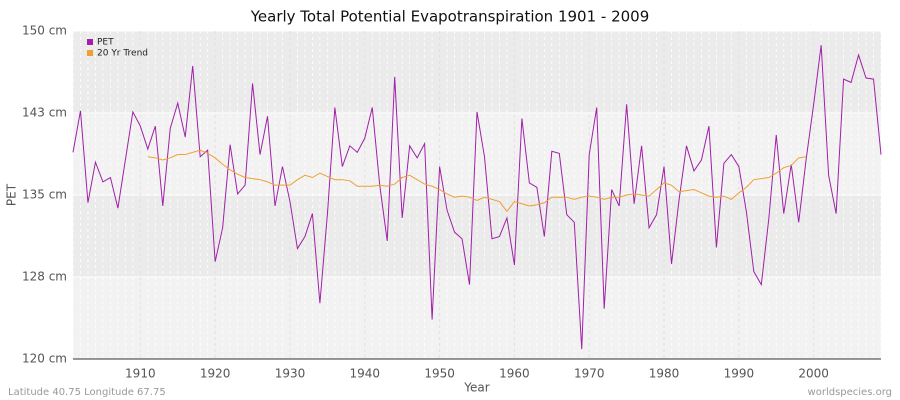  Describe the element at coordinates (44, 31) in the screenshot. I see `y-tick-label: 150 cm` at that location.